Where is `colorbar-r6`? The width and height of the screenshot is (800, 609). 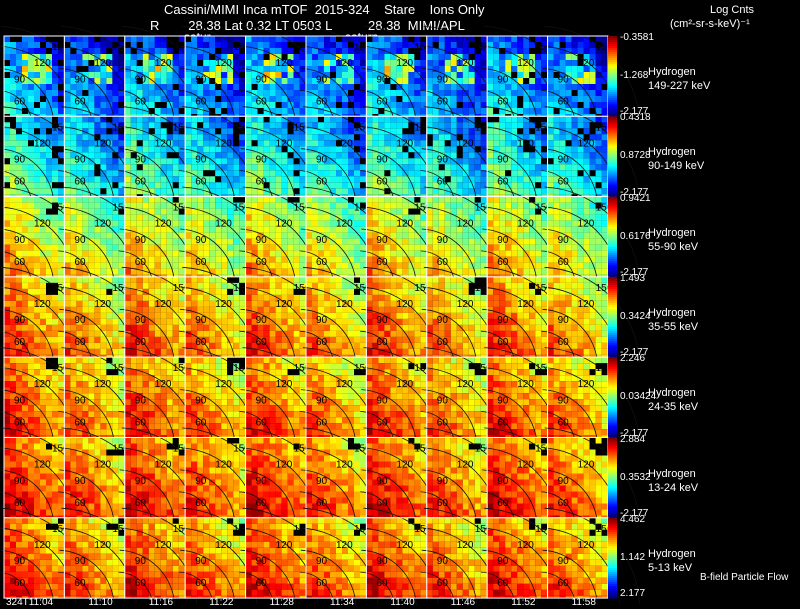
colorbar-r6 is located at coordinates (612, 558).